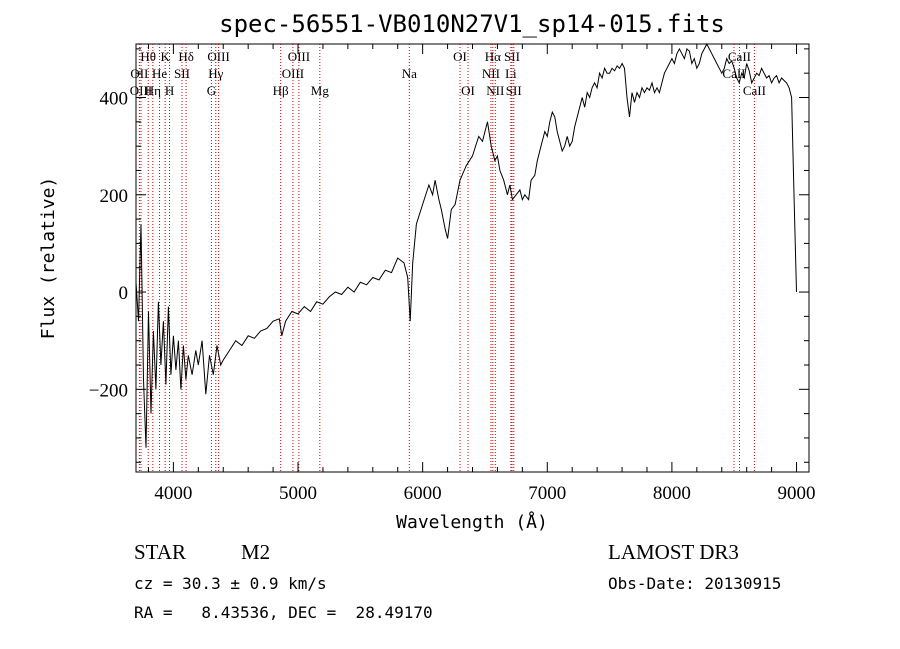 This screenshot has height=649, width=900. What do you see at coordinates (169, 90) in the screenshot?
I see `emission-line-label: H` at bounding box center [169, 90].